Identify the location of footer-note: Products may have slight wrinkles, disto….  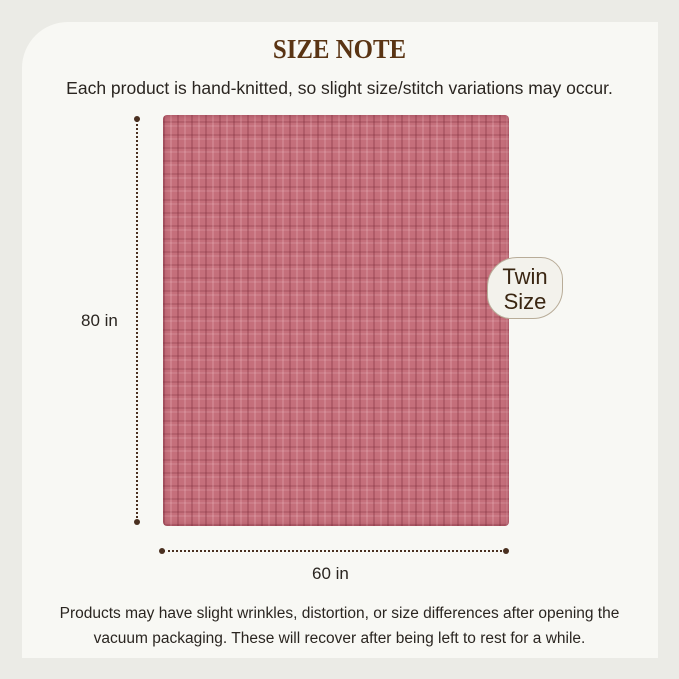
(339, 626).